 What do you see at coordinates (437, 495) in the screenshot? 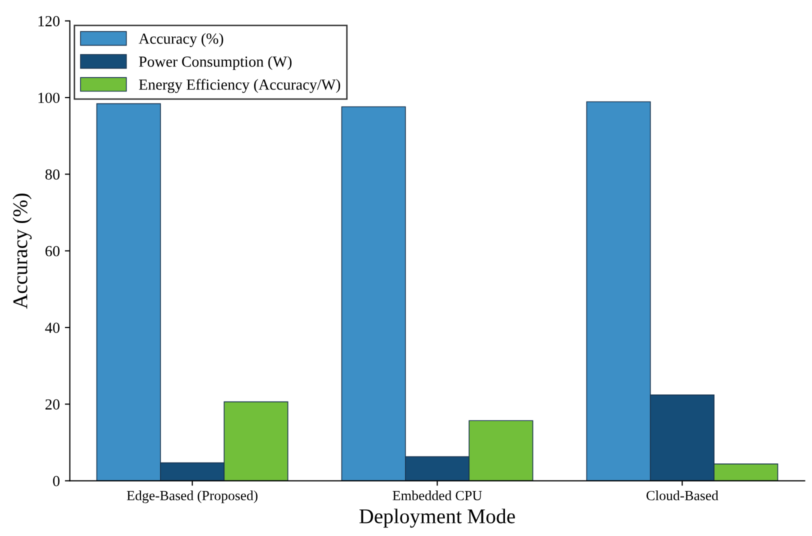
I see `x-tick-label: Embedded CPU` at bounding box center [437, 495].